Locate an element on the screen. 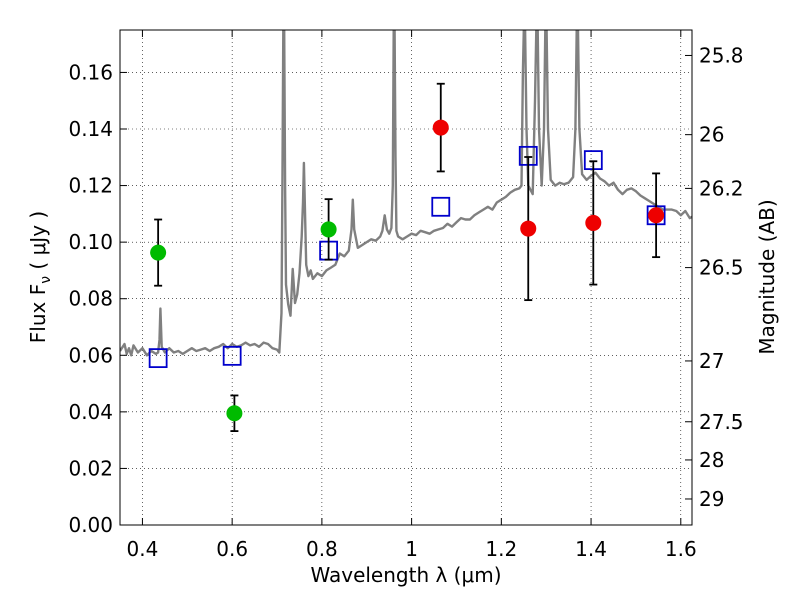 The width and height of the screenshot is (800, 600). x-tick-label-0: 0.4 is located at coordinates (143, 549).